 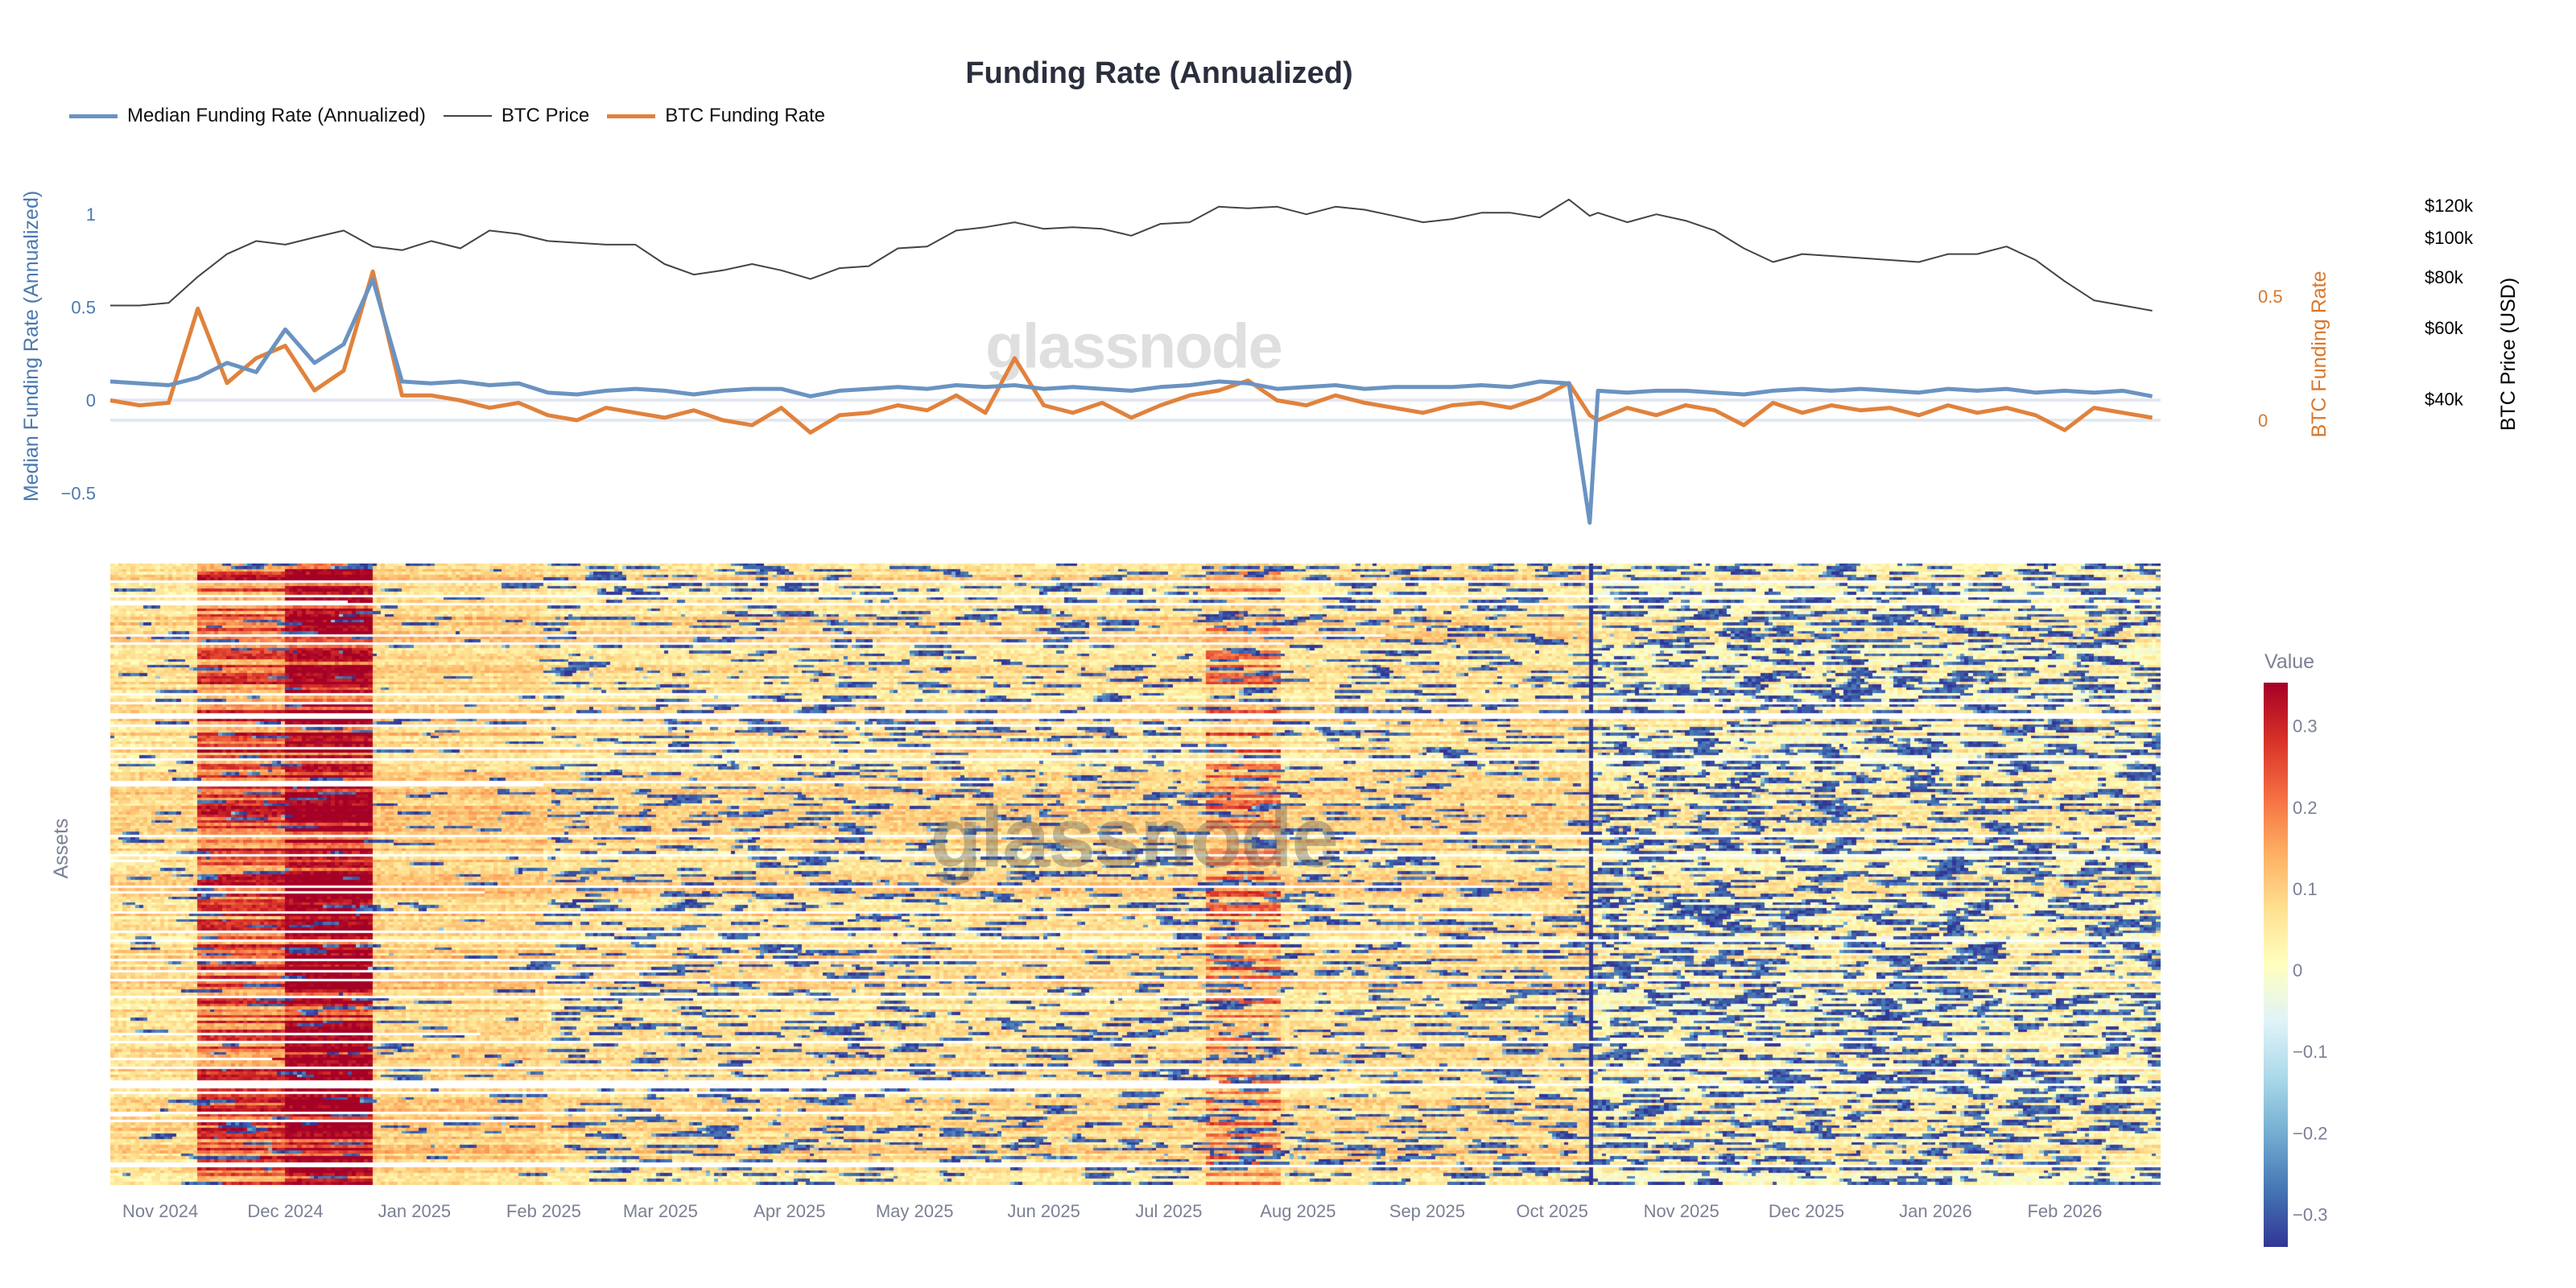 What do you see at coordinates (2305, 808) in the screenshot?
I see `colorbar-tick-label: 0.2` at bounding box center [2305, 808].